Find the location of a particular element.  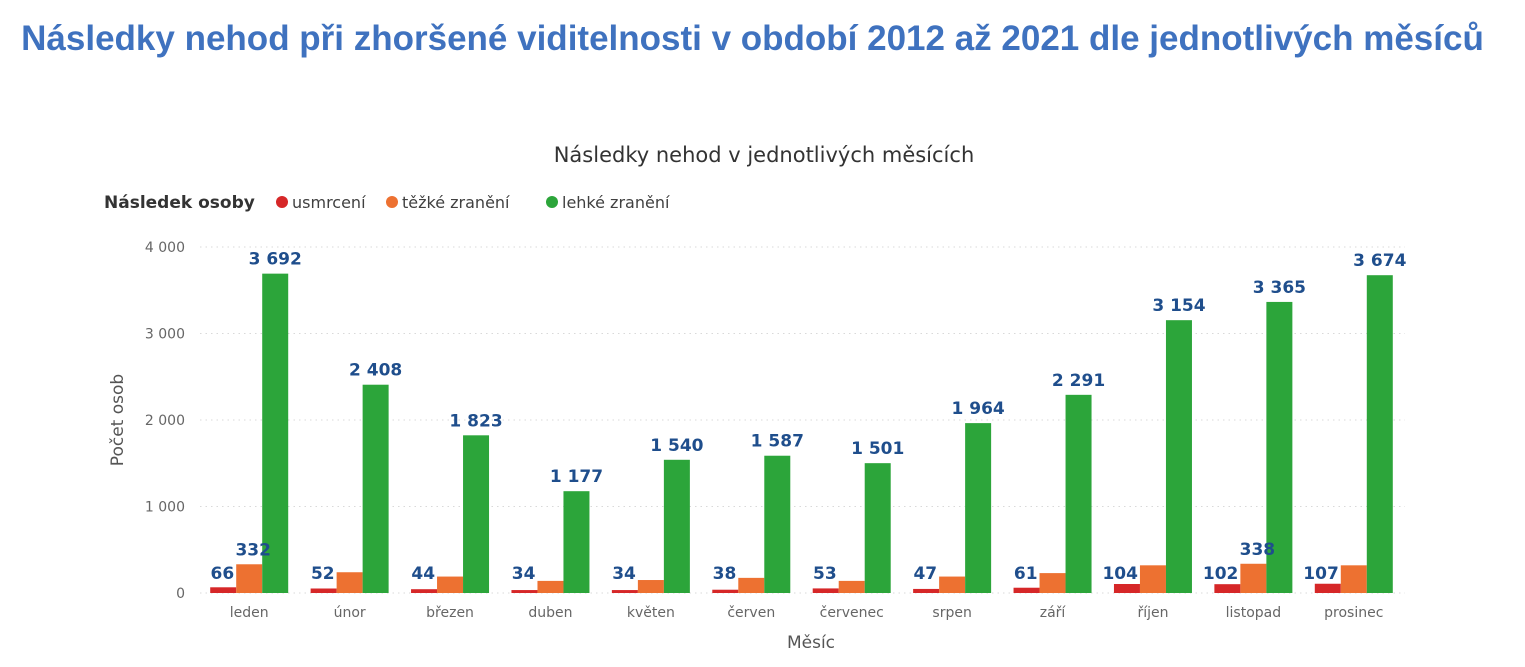

data-label-únor-1: 52 is located at coordinates (323, 574).